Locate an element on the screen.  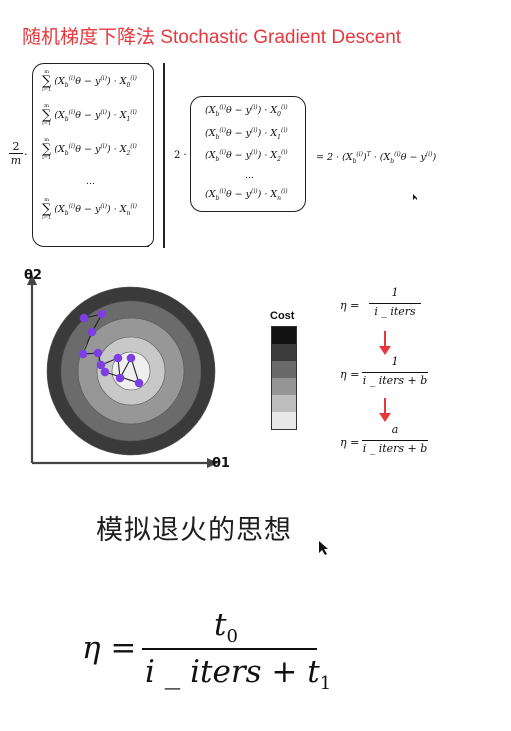
contour-plot is located at coordinates (122, 371).